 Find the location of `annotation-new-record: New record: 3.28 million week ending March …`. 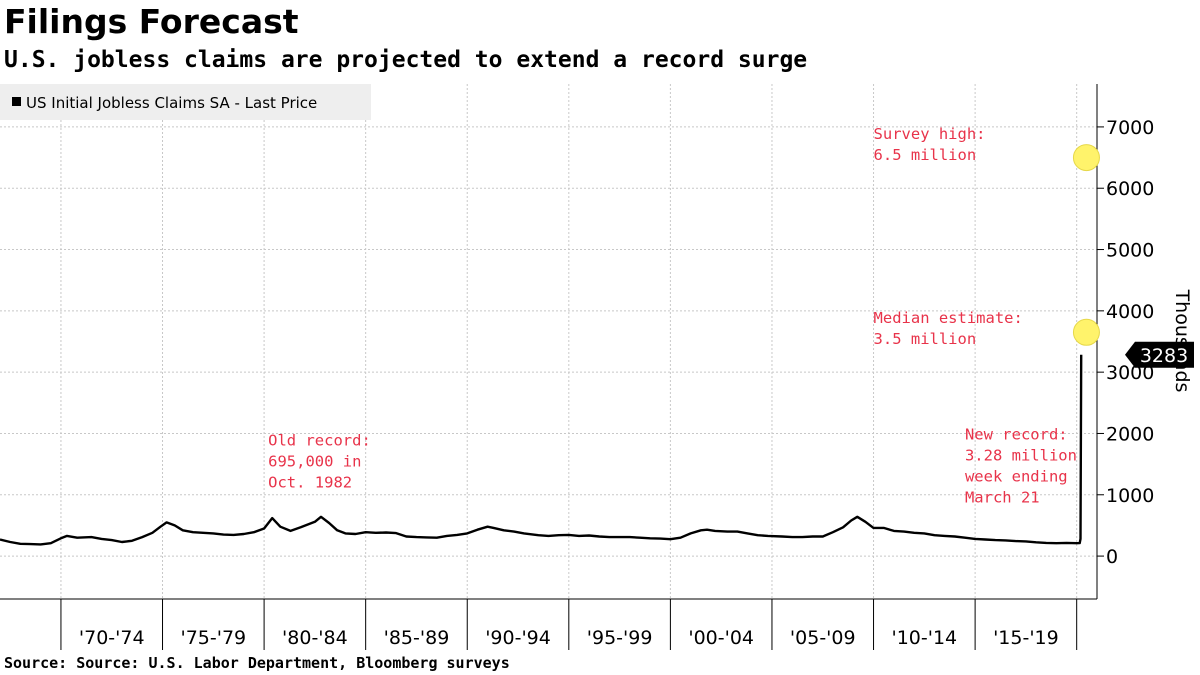

annotation-new-record: New record: 3.28 million week ending March … is located at coordinates (1021, 466).